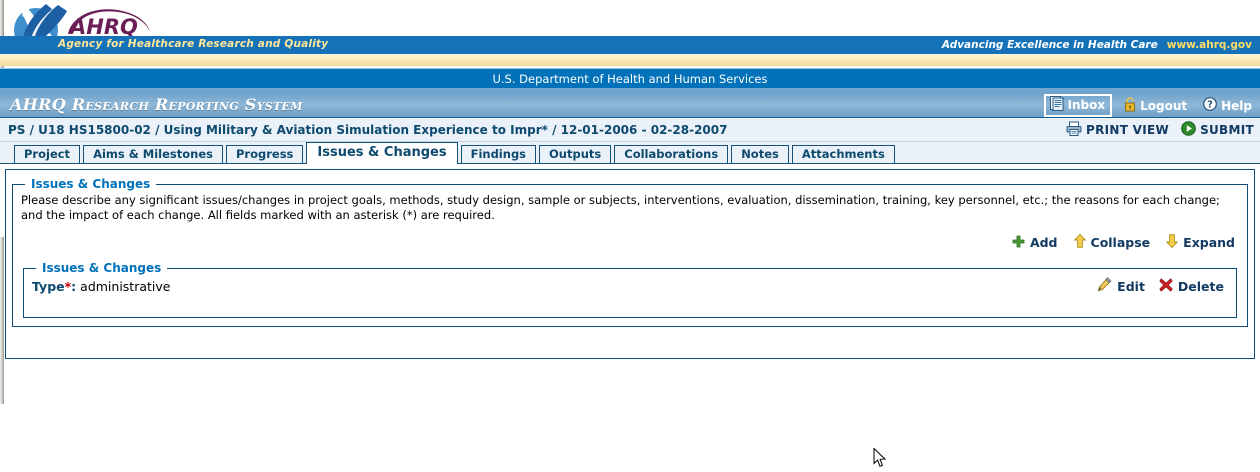  I want to click on tab-project: Project, so click(47, 154).